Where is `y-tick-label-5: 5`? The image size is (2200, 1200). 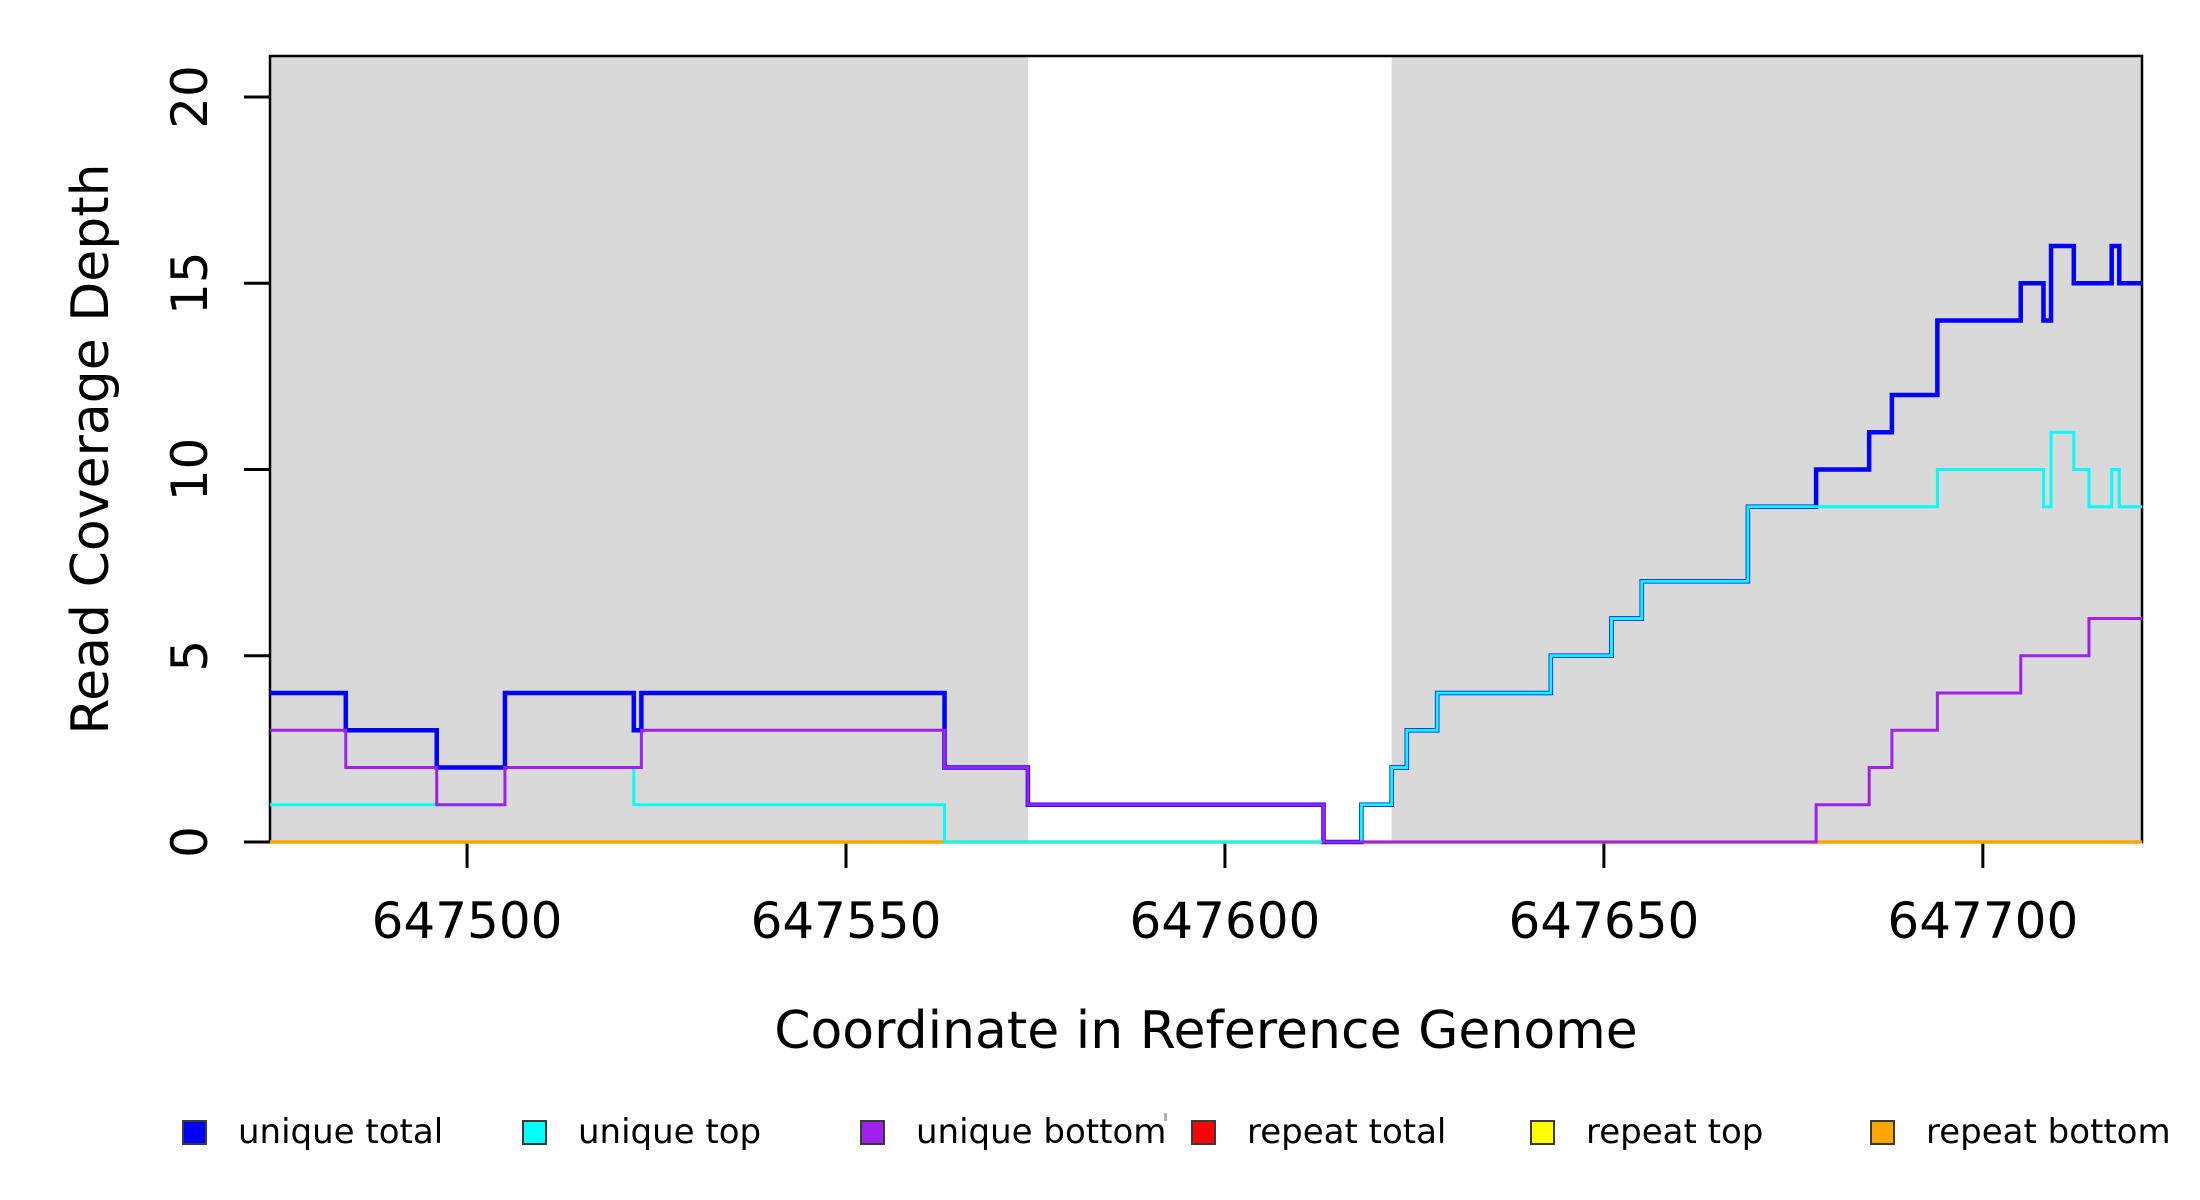
y-tick-label-5: 5 is located at coordinates (190, 656).